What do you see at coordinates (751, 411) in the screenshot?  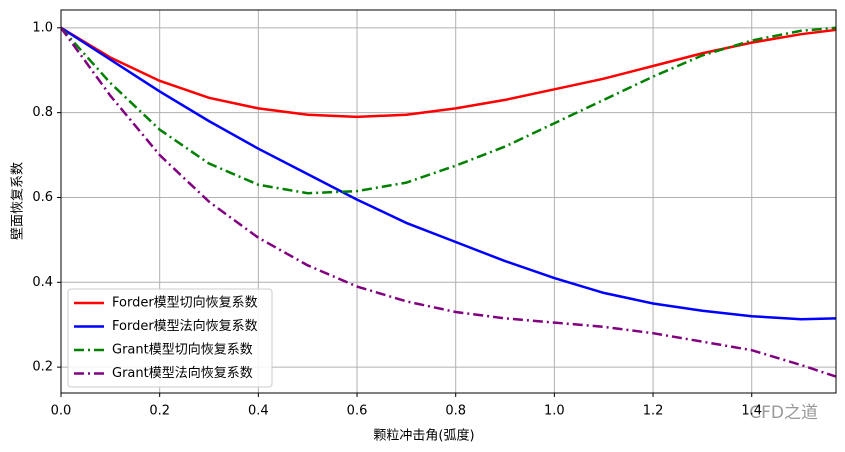 I see `x-tick-label: 1.4` at bounding box center [751, 411].